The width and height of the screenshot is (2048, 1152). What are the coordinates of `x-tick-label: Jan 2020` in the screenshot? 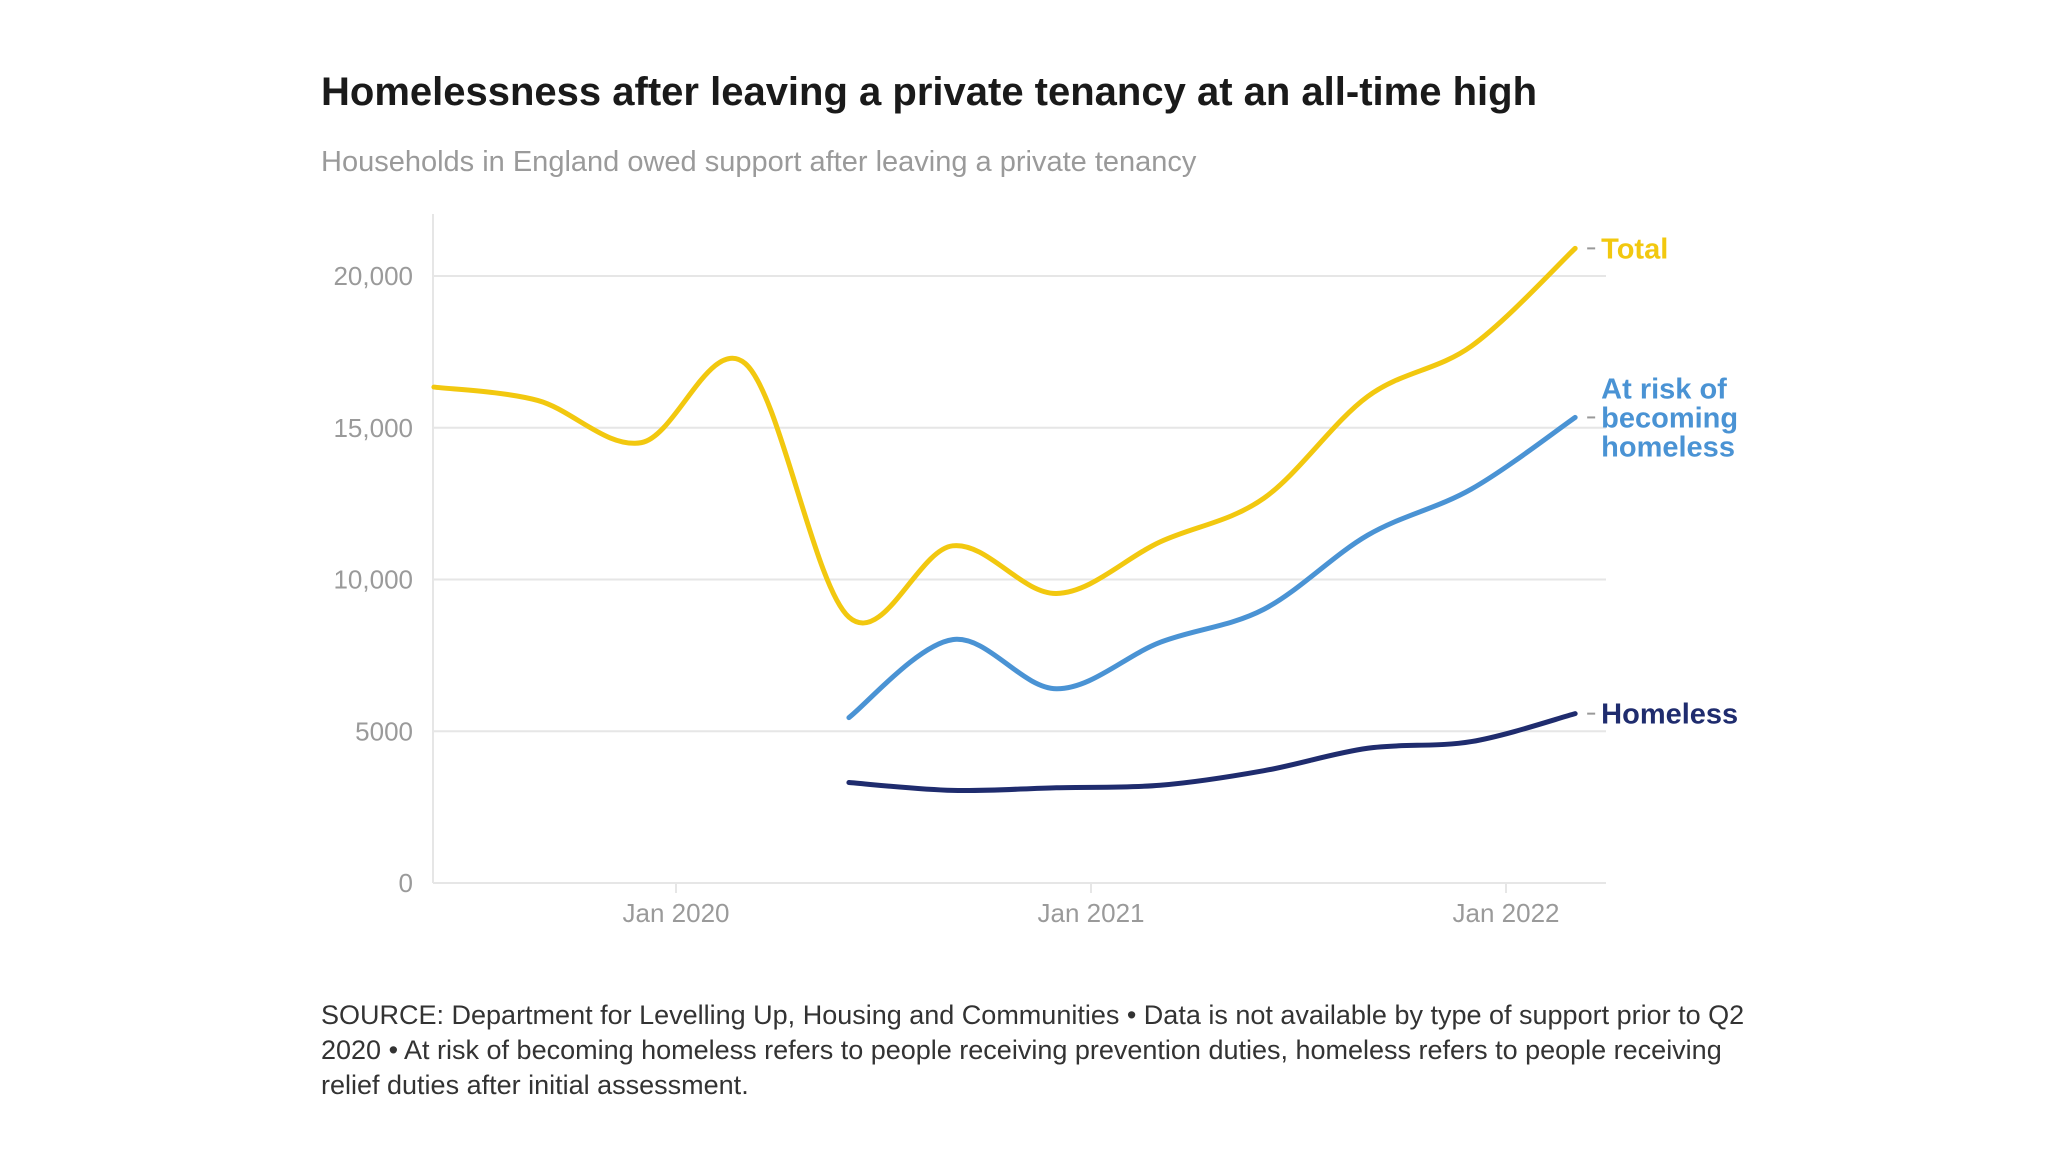 It's located at (676, 913).